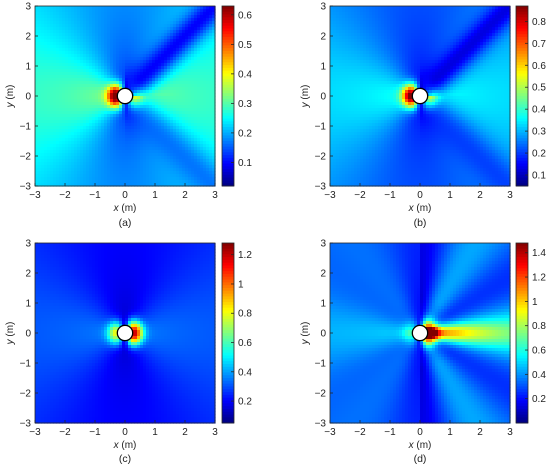 This screenshot has height=471, width=550. What do you see at coordinates (26, 157) in the screenshot?
I see `y-tick-label: −2` at bounding box center [26, 157].